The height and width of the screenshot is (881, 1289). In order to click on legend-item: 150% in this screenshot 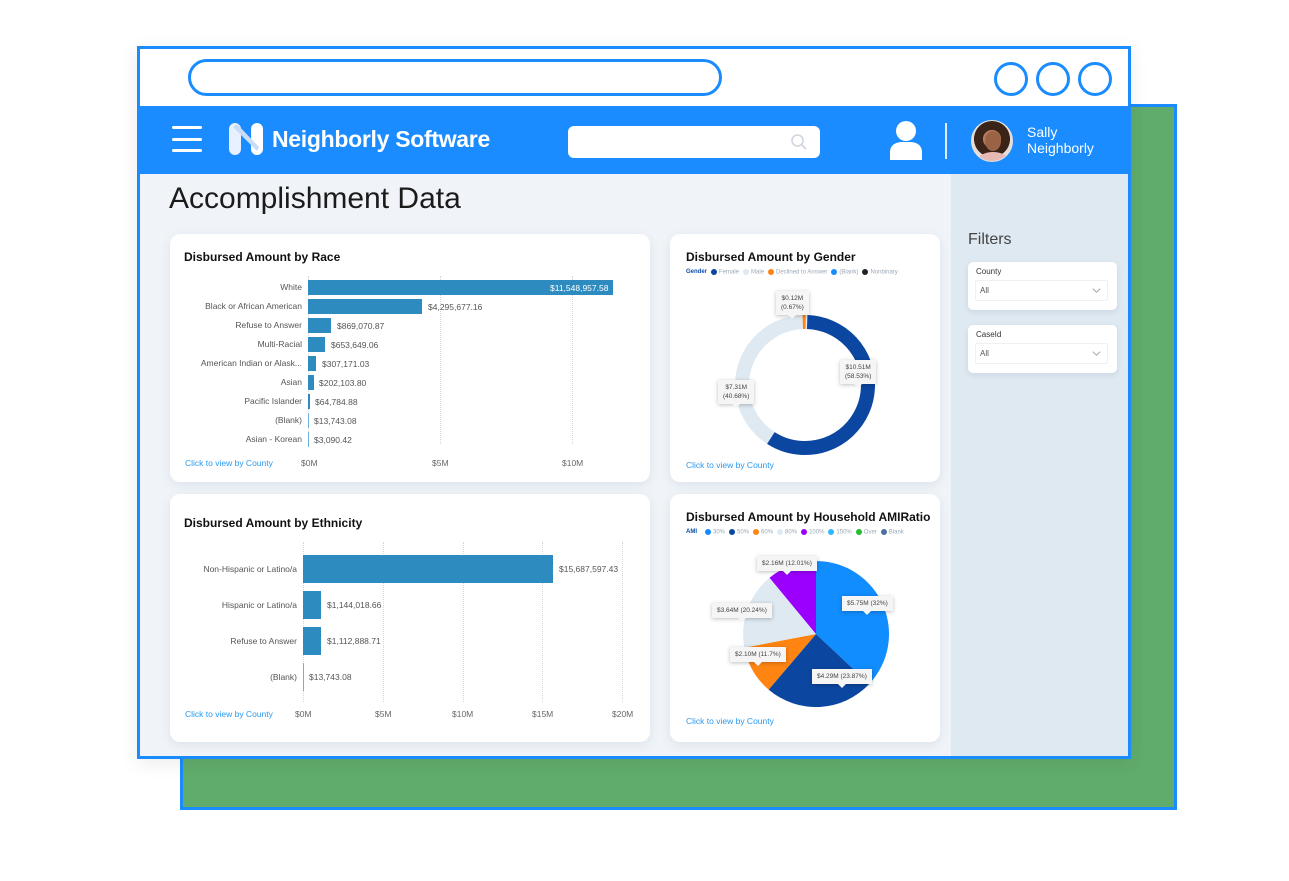, I will do `click(840, 532)`.